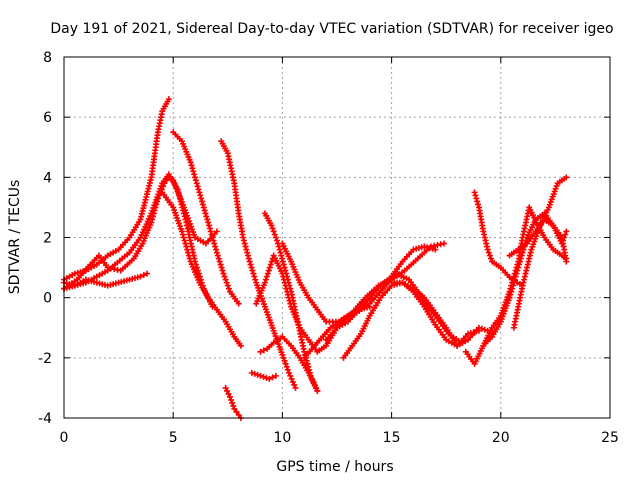  Describe the element at coordinates (334, 467) in the screenshot. I see `x-axis-label: GPS time / hours` at that location.